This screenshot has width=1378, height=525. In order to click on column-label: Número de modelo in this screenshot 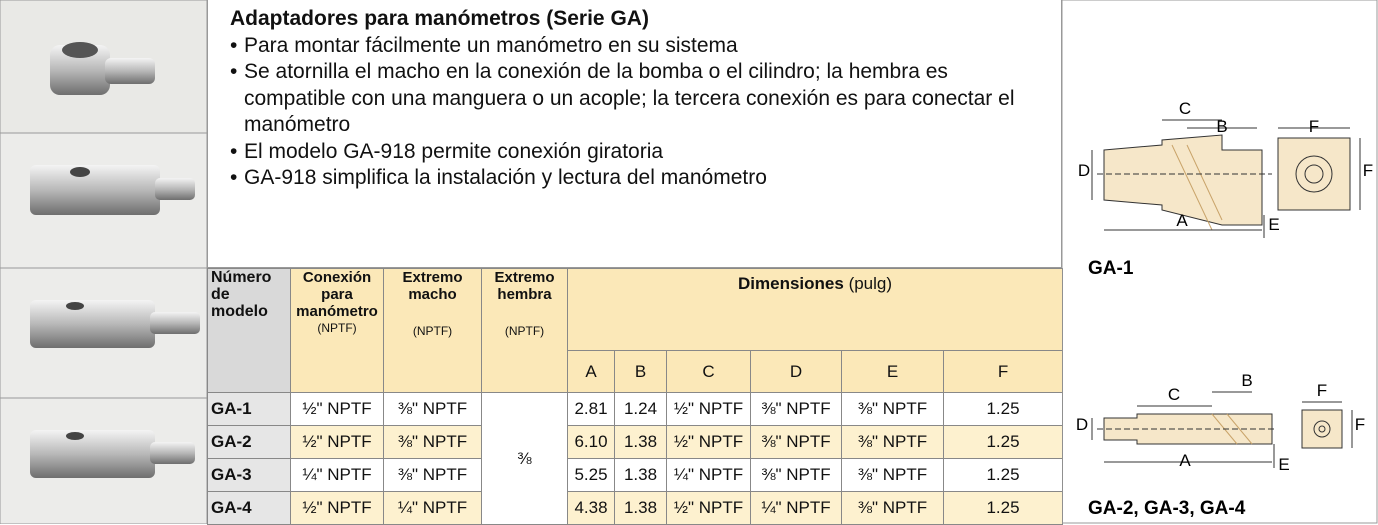, I will do `click(241, 294)`.